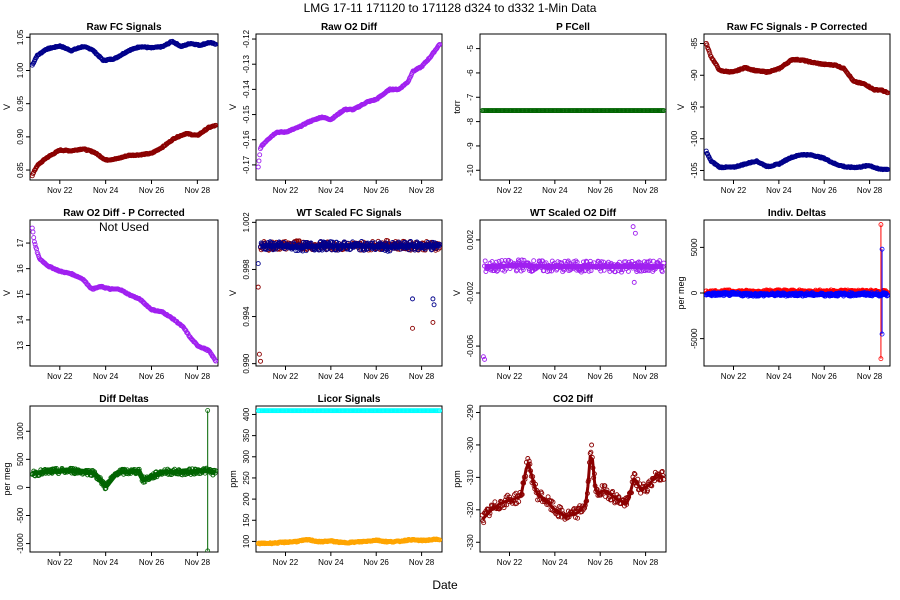  Describe the element at coordinates (457, 479) in the screenshot. I see `y-axis-label: ppm` at that location.